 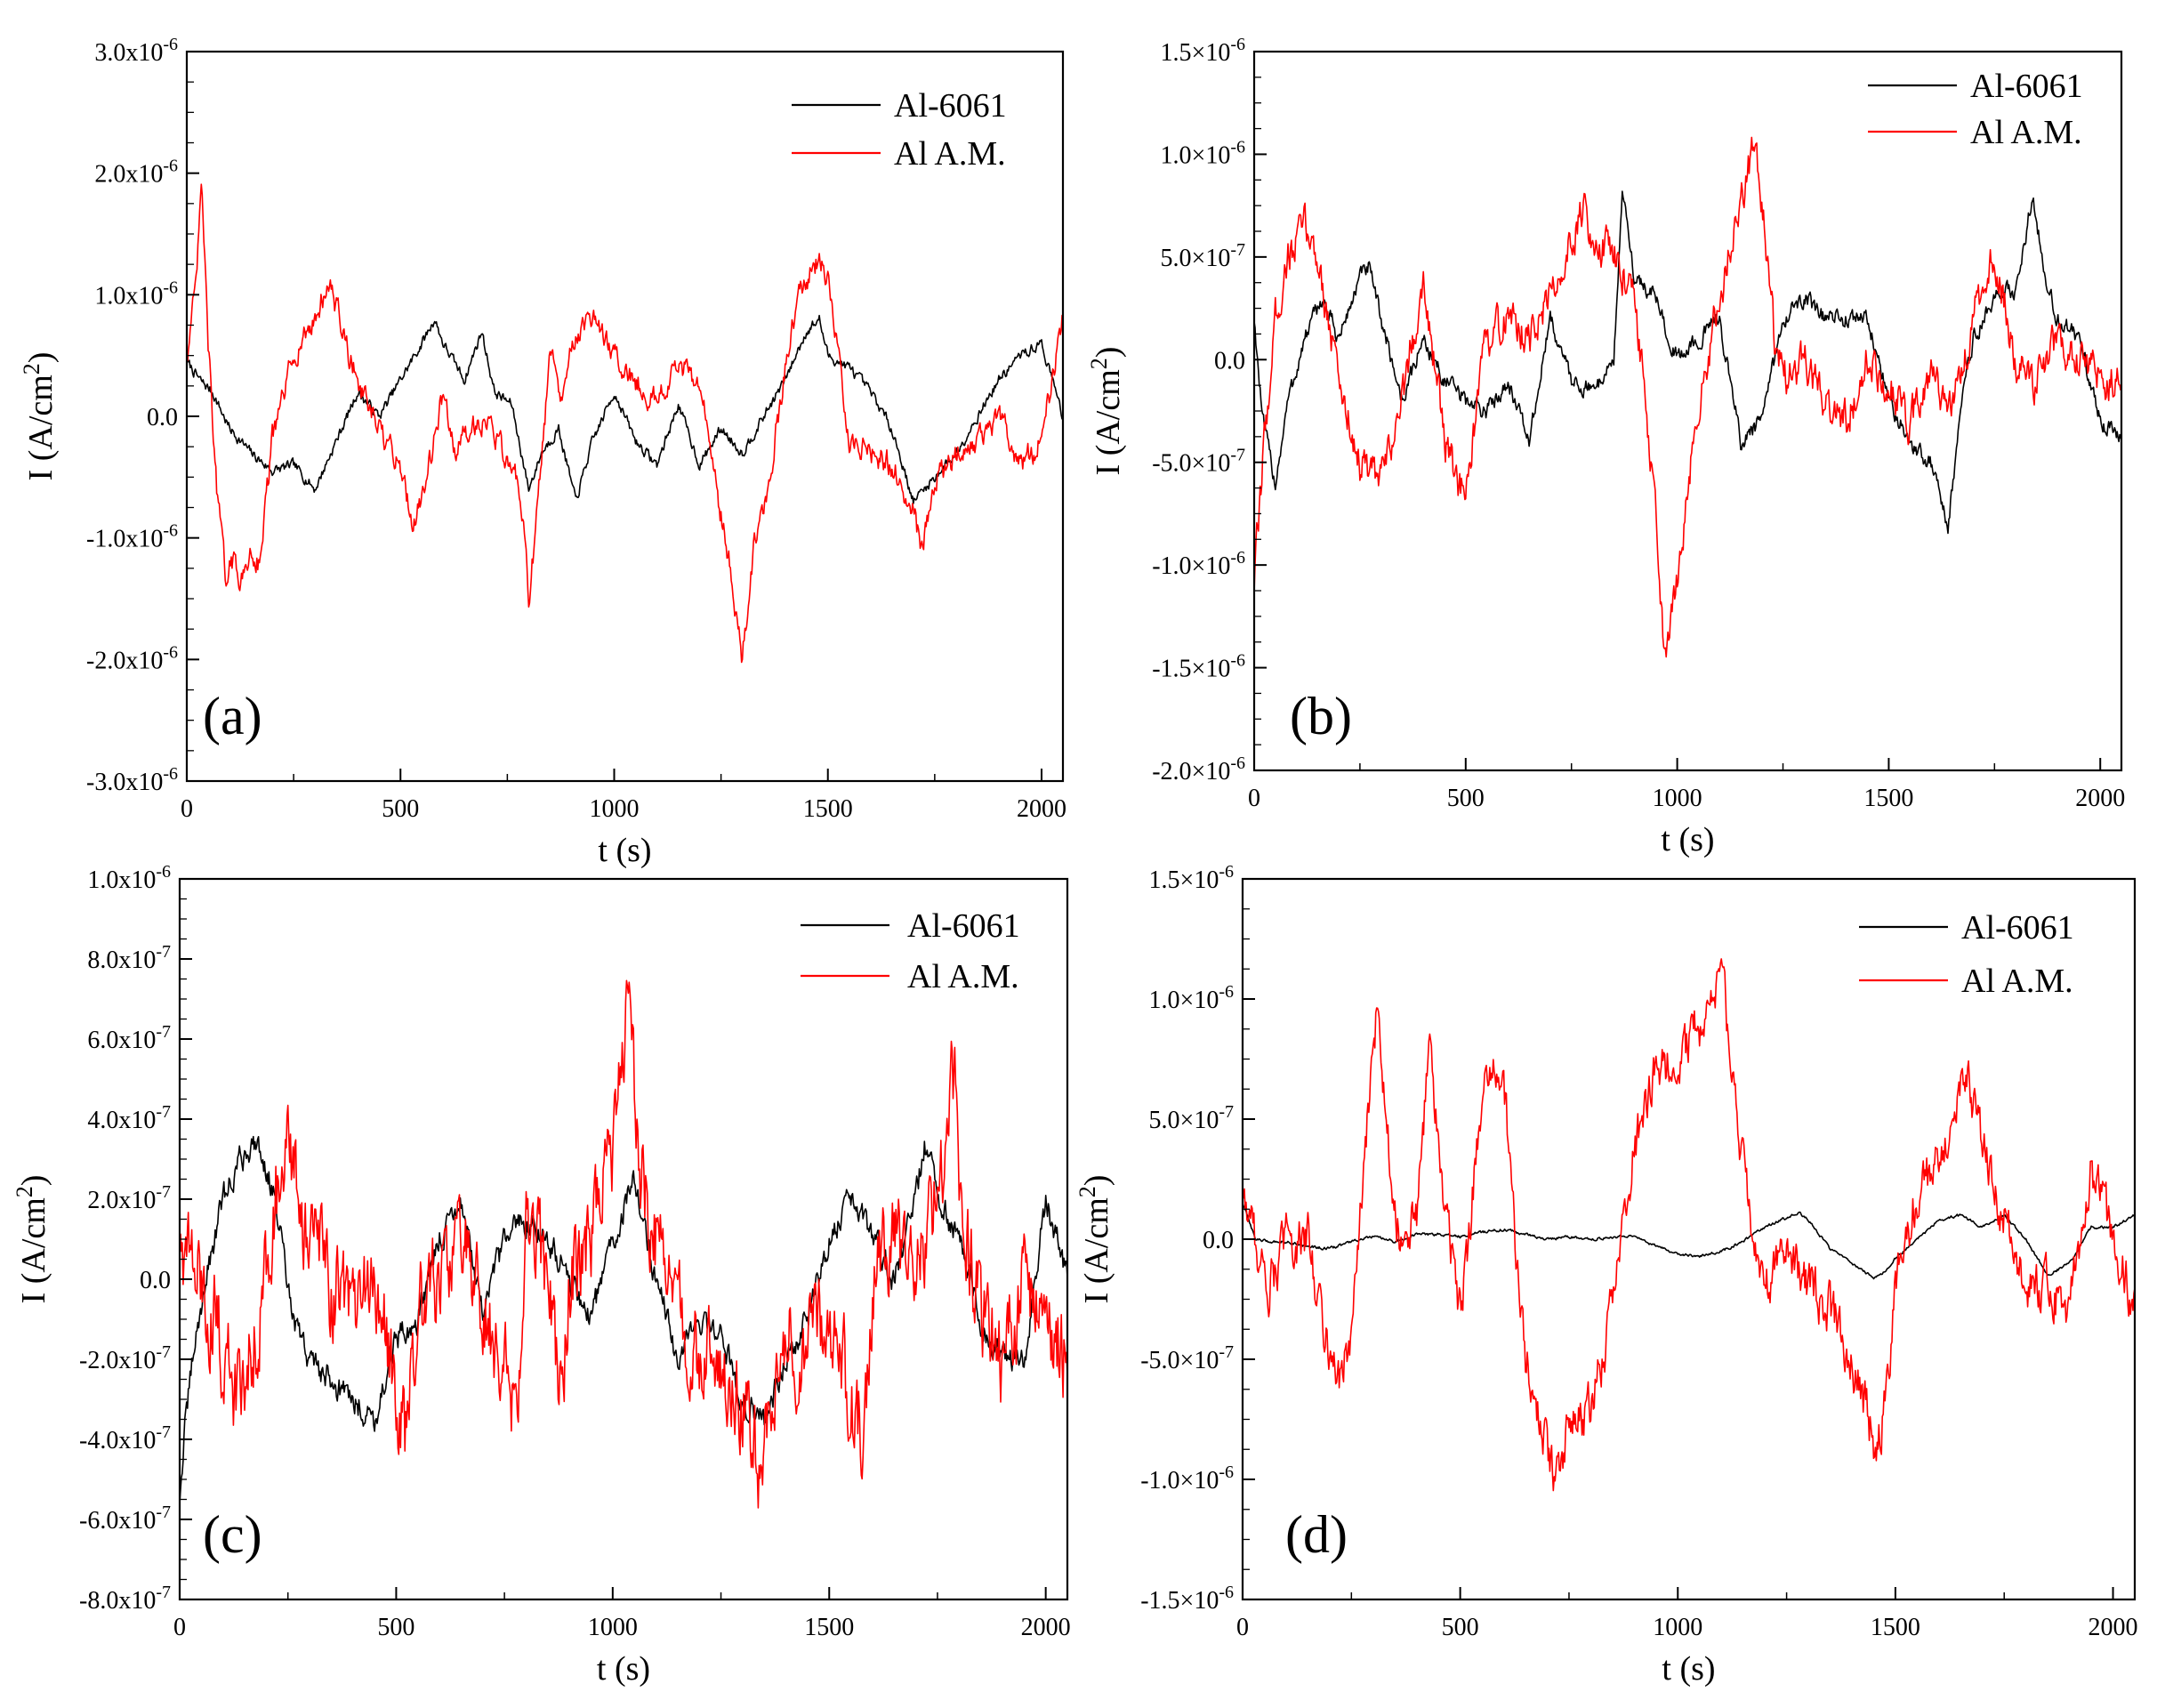 What do you see at coordinates (129, 958) in the screenshot?
I see `y-tick-label: 8.0x10⁻⁷` at bounding box center [129, 958].